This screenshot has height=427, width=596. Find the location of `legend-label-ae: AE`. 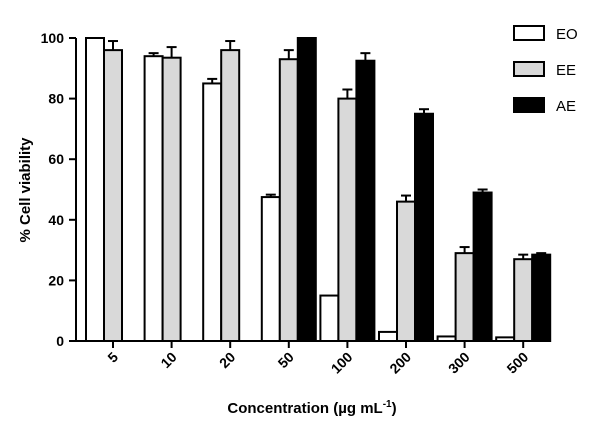

legend-label-ae: AE is located at coordinates (566, 106).